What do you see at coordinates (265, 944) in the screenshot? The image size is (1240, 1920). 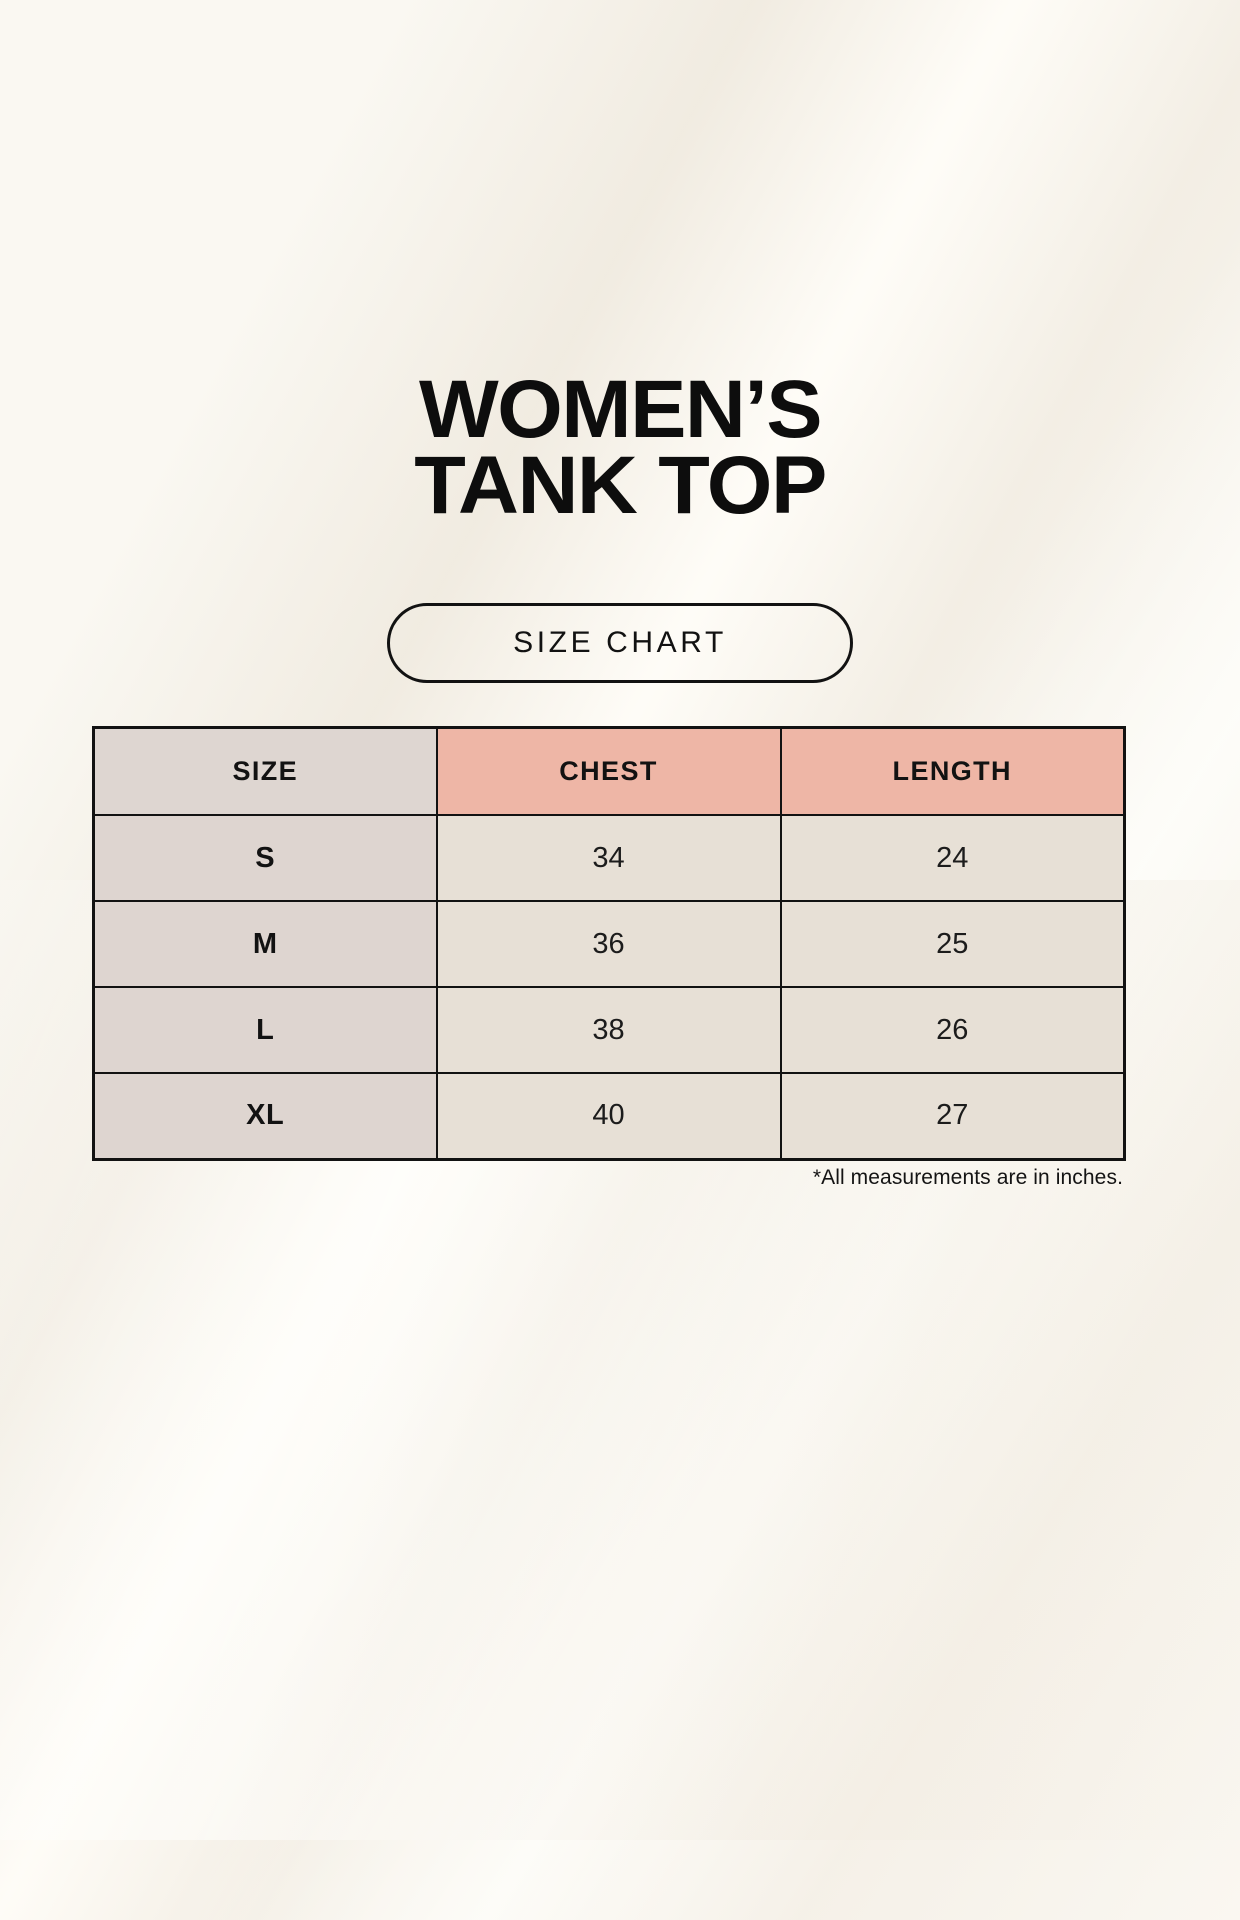 I see `cell-size: M` at bounding box center [265, 944].